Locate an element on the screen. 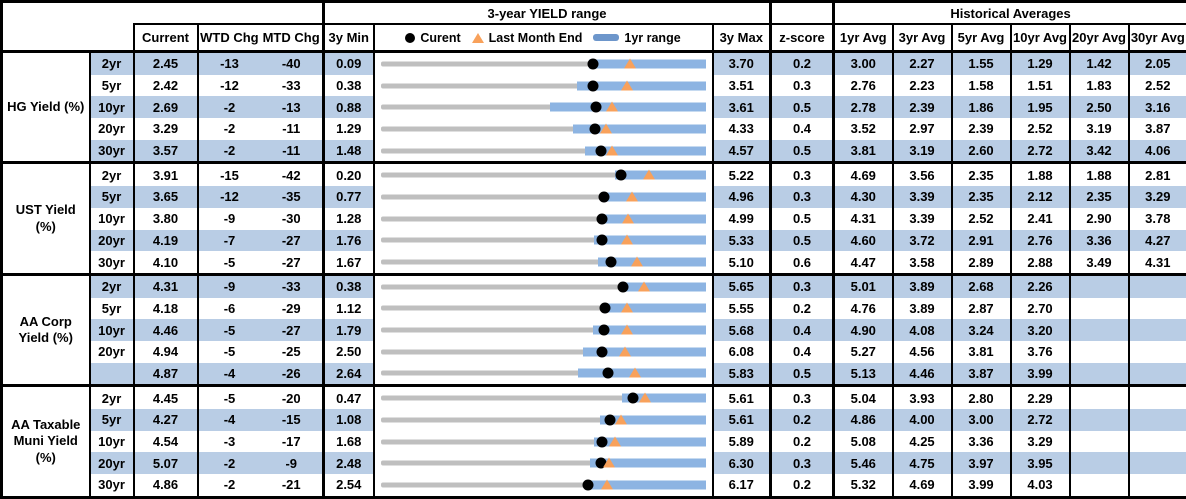  current-dot-icon is located at coordinates (410, 38).